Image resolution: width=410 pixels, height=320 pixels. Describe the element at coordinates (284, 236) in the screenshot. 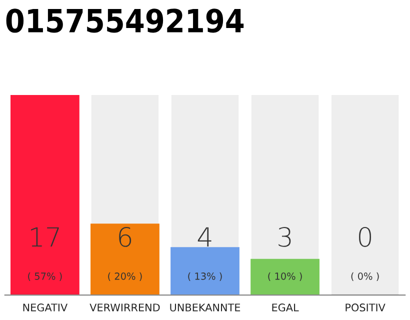

I see `data-label: 3` at that location.